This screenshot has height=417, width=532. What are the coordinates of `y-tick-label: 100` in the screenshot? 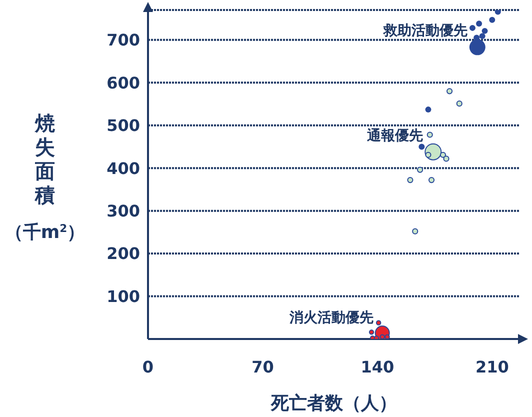 It's located at (123, 296).